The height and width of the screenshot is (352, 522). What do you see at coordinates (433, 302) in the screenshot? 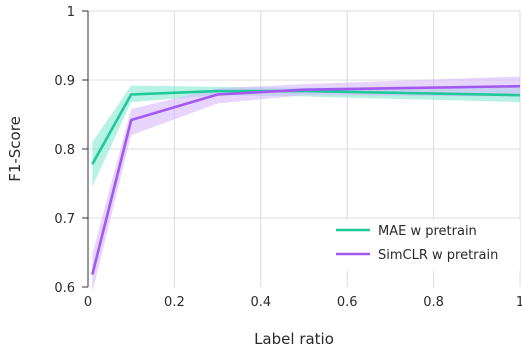
I see `x-tick-label: 0.8` at bounding box center [433, 302].